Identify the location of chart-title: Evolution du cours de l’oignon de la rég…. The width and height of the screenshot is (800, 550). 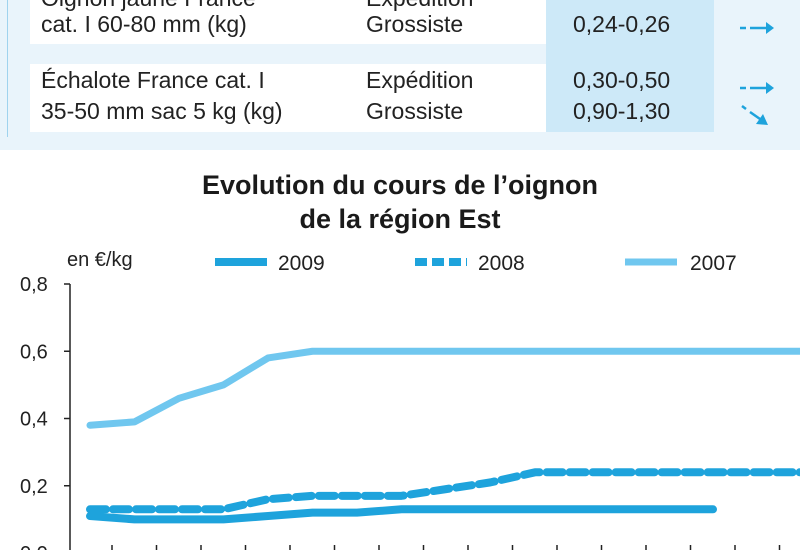
(400, 202).